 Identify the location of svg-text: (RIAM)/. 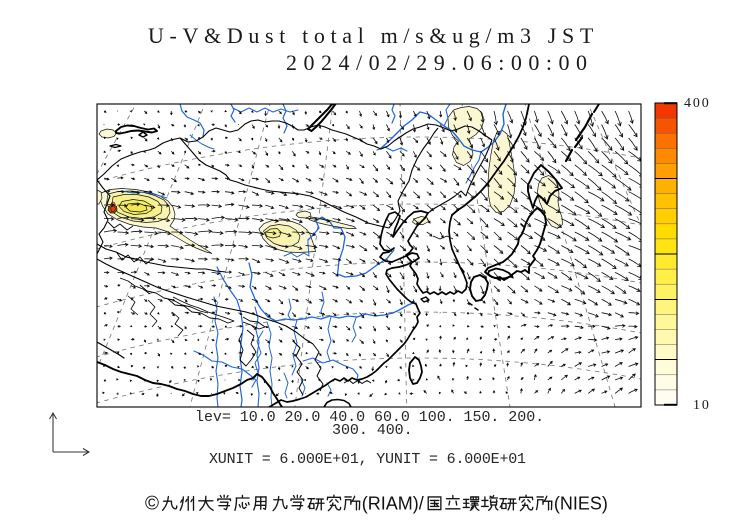
(393, 504).